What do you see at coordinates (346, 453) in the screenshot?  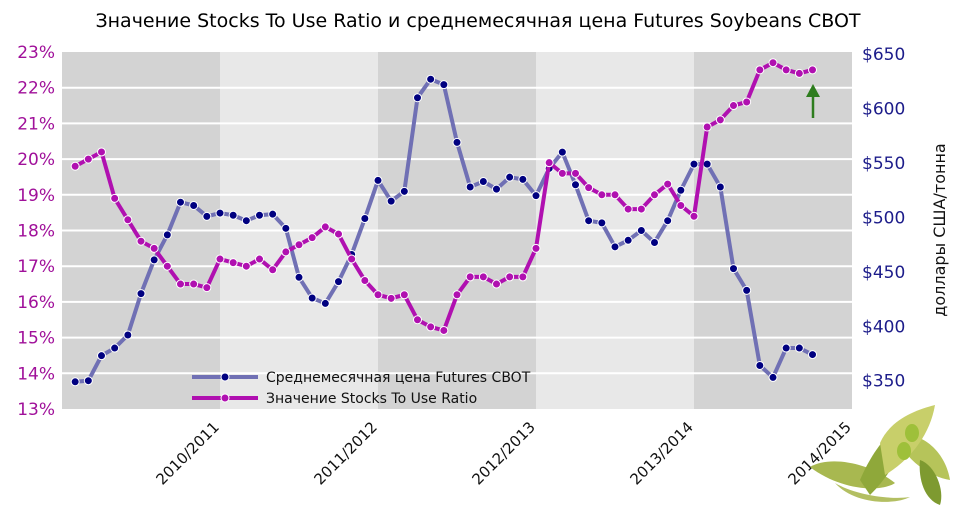 I see `x-tick-label: 2011/2012` at bounding box center [346, 453].